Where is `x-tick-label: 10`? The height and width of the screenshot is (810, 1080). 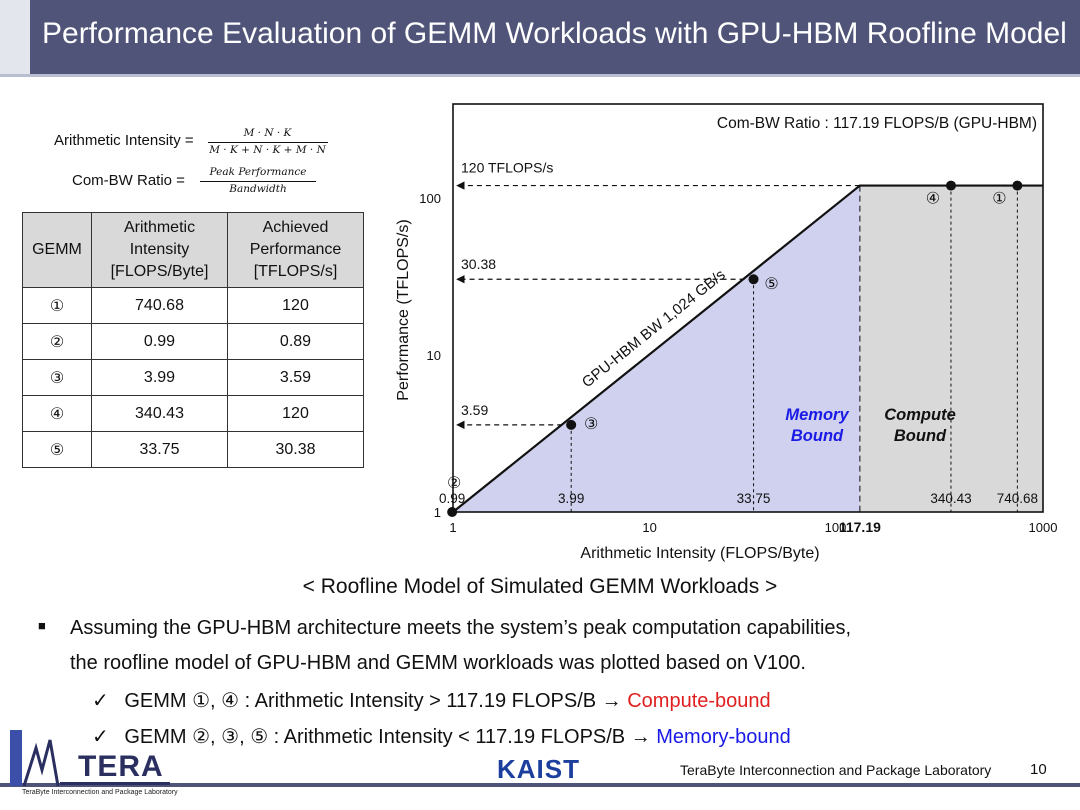 x-tick-label: 10 is located at coordinates (649, 527).